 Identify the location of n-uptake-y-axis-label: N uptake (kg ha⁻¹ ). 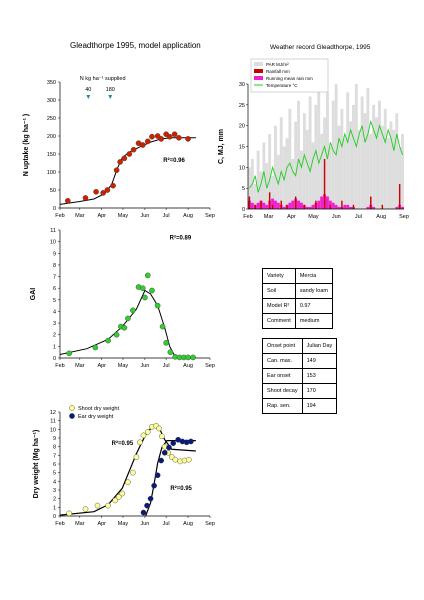
(26, 145).